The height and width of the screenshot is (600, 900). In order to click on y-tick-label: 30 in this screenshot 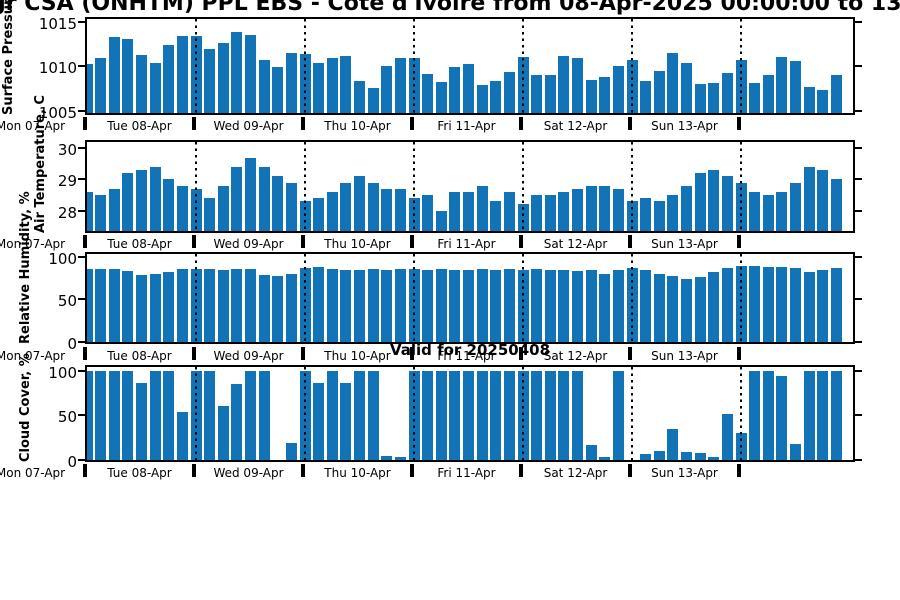, I will do `click(67, 150)`.